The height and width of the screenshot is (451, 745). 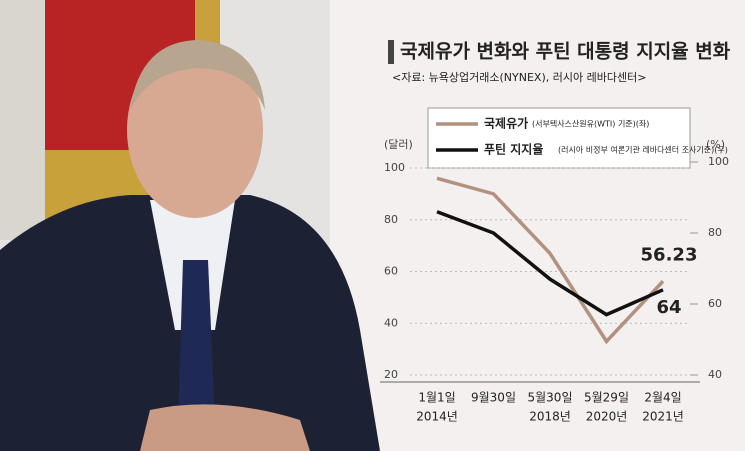 What do you see at coordinates (195, 130) in the screenshot?
I see `face` at bounding box center [195, 130].